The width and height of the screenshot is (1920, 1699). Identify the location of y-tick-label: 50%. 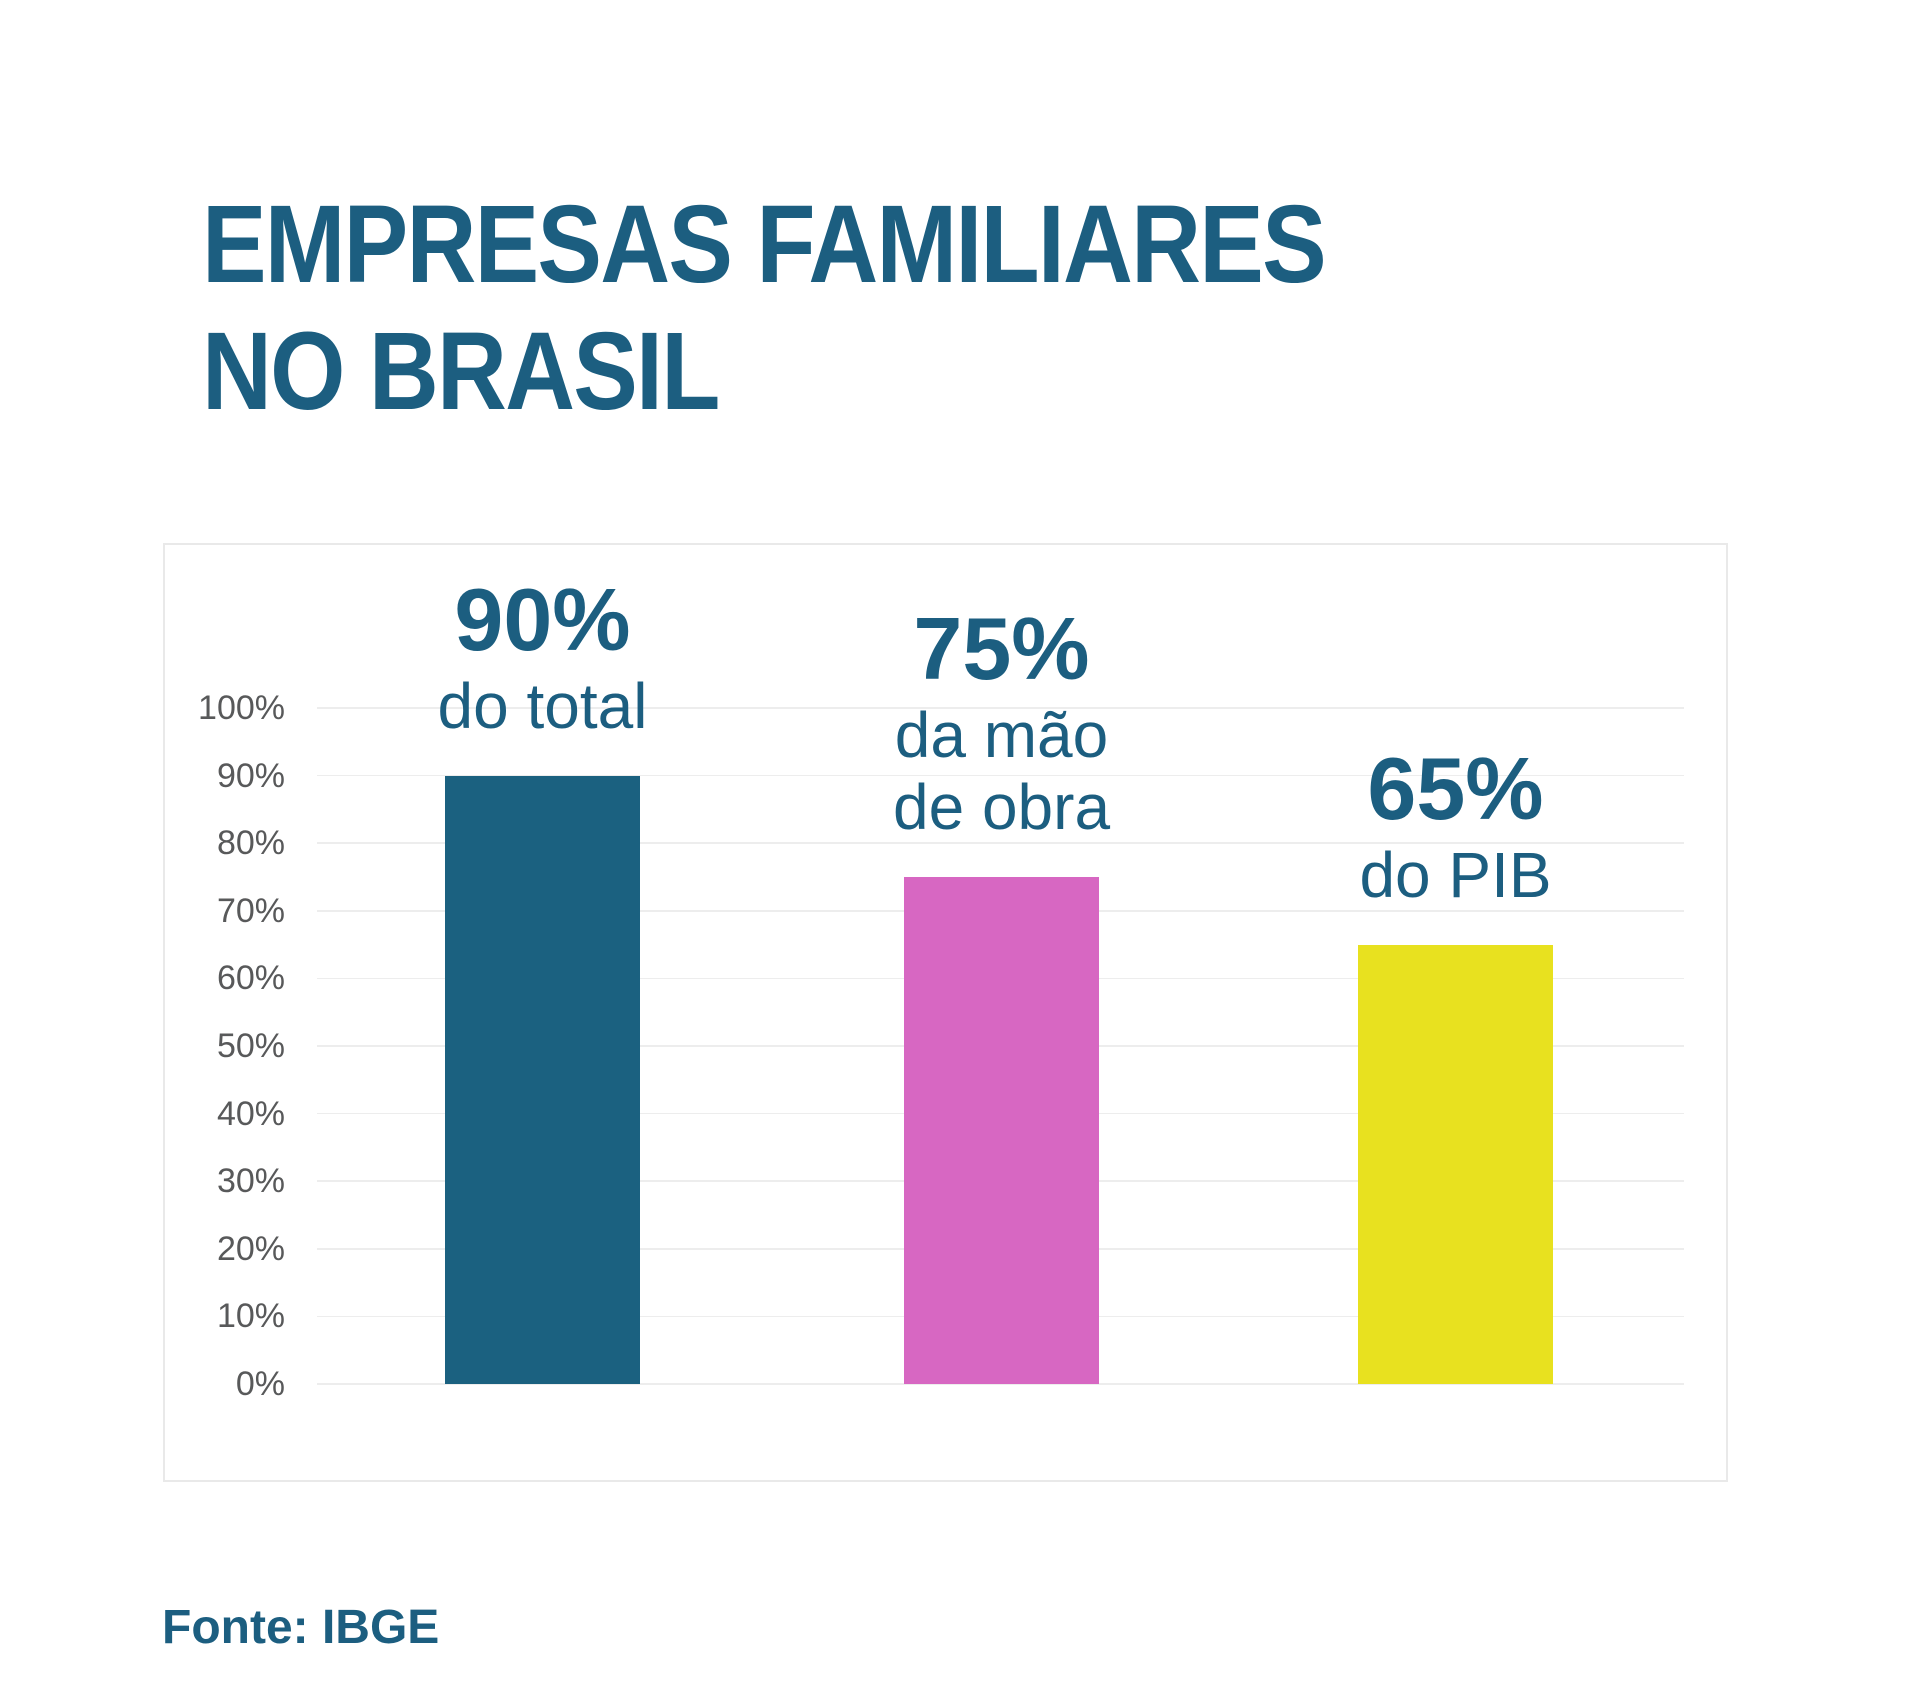
(250, 1046).